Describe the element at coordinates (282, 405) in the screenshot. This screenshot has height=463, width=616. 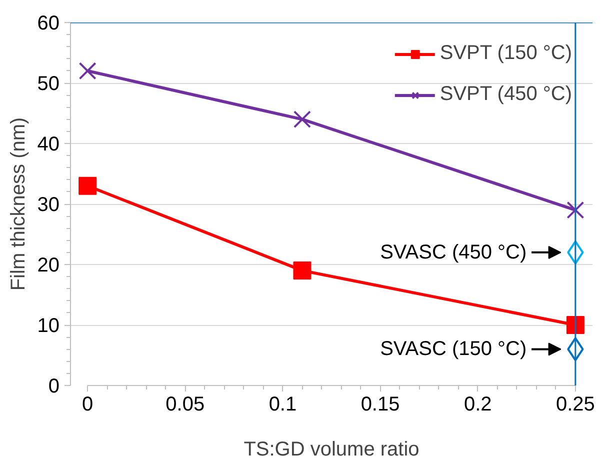
I see `x-tick-label: 0.1` at that location.